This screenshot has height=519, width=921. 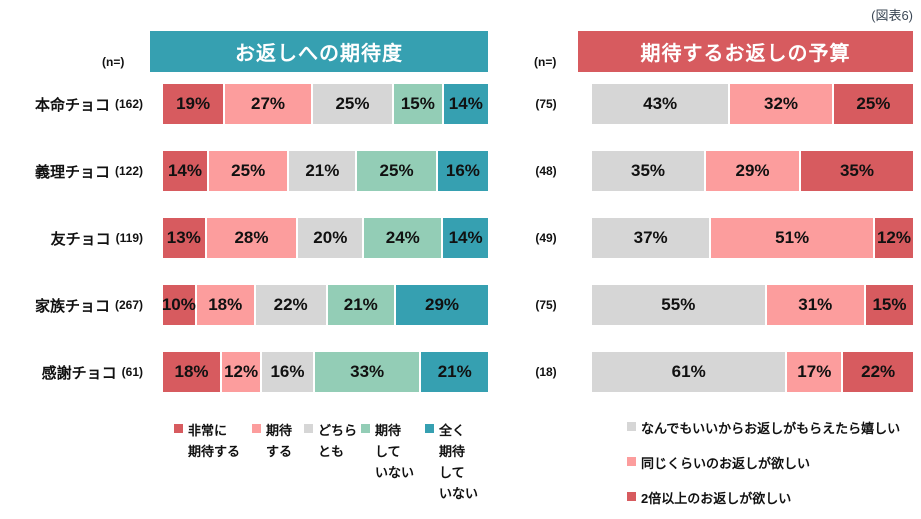 What do you see at coordinates (128, 305) in the screenshot?
I see `sample-size-label: (267)` at bounding box center [128, 305].